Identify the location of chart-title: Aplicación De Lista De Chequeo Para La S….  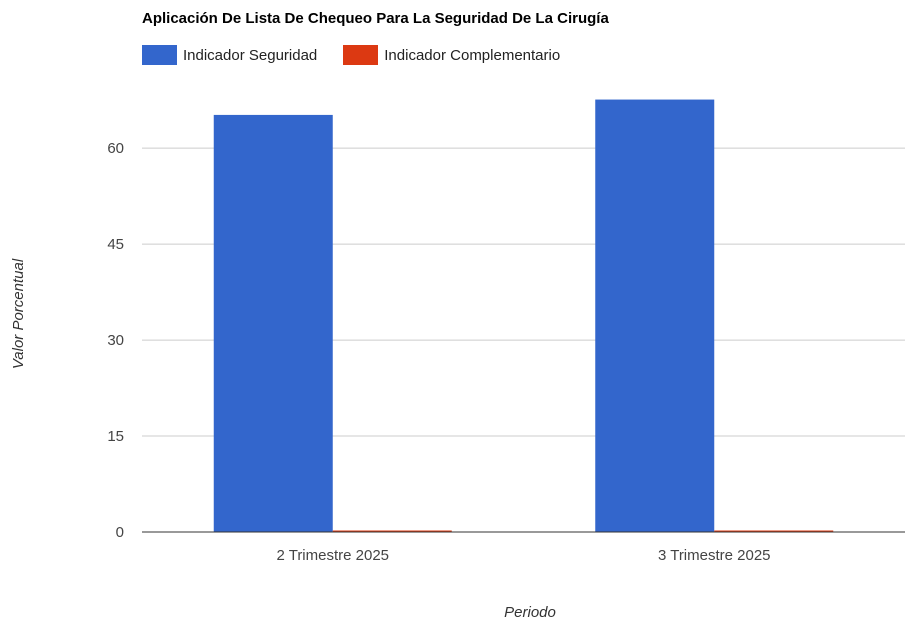
(375, 18).